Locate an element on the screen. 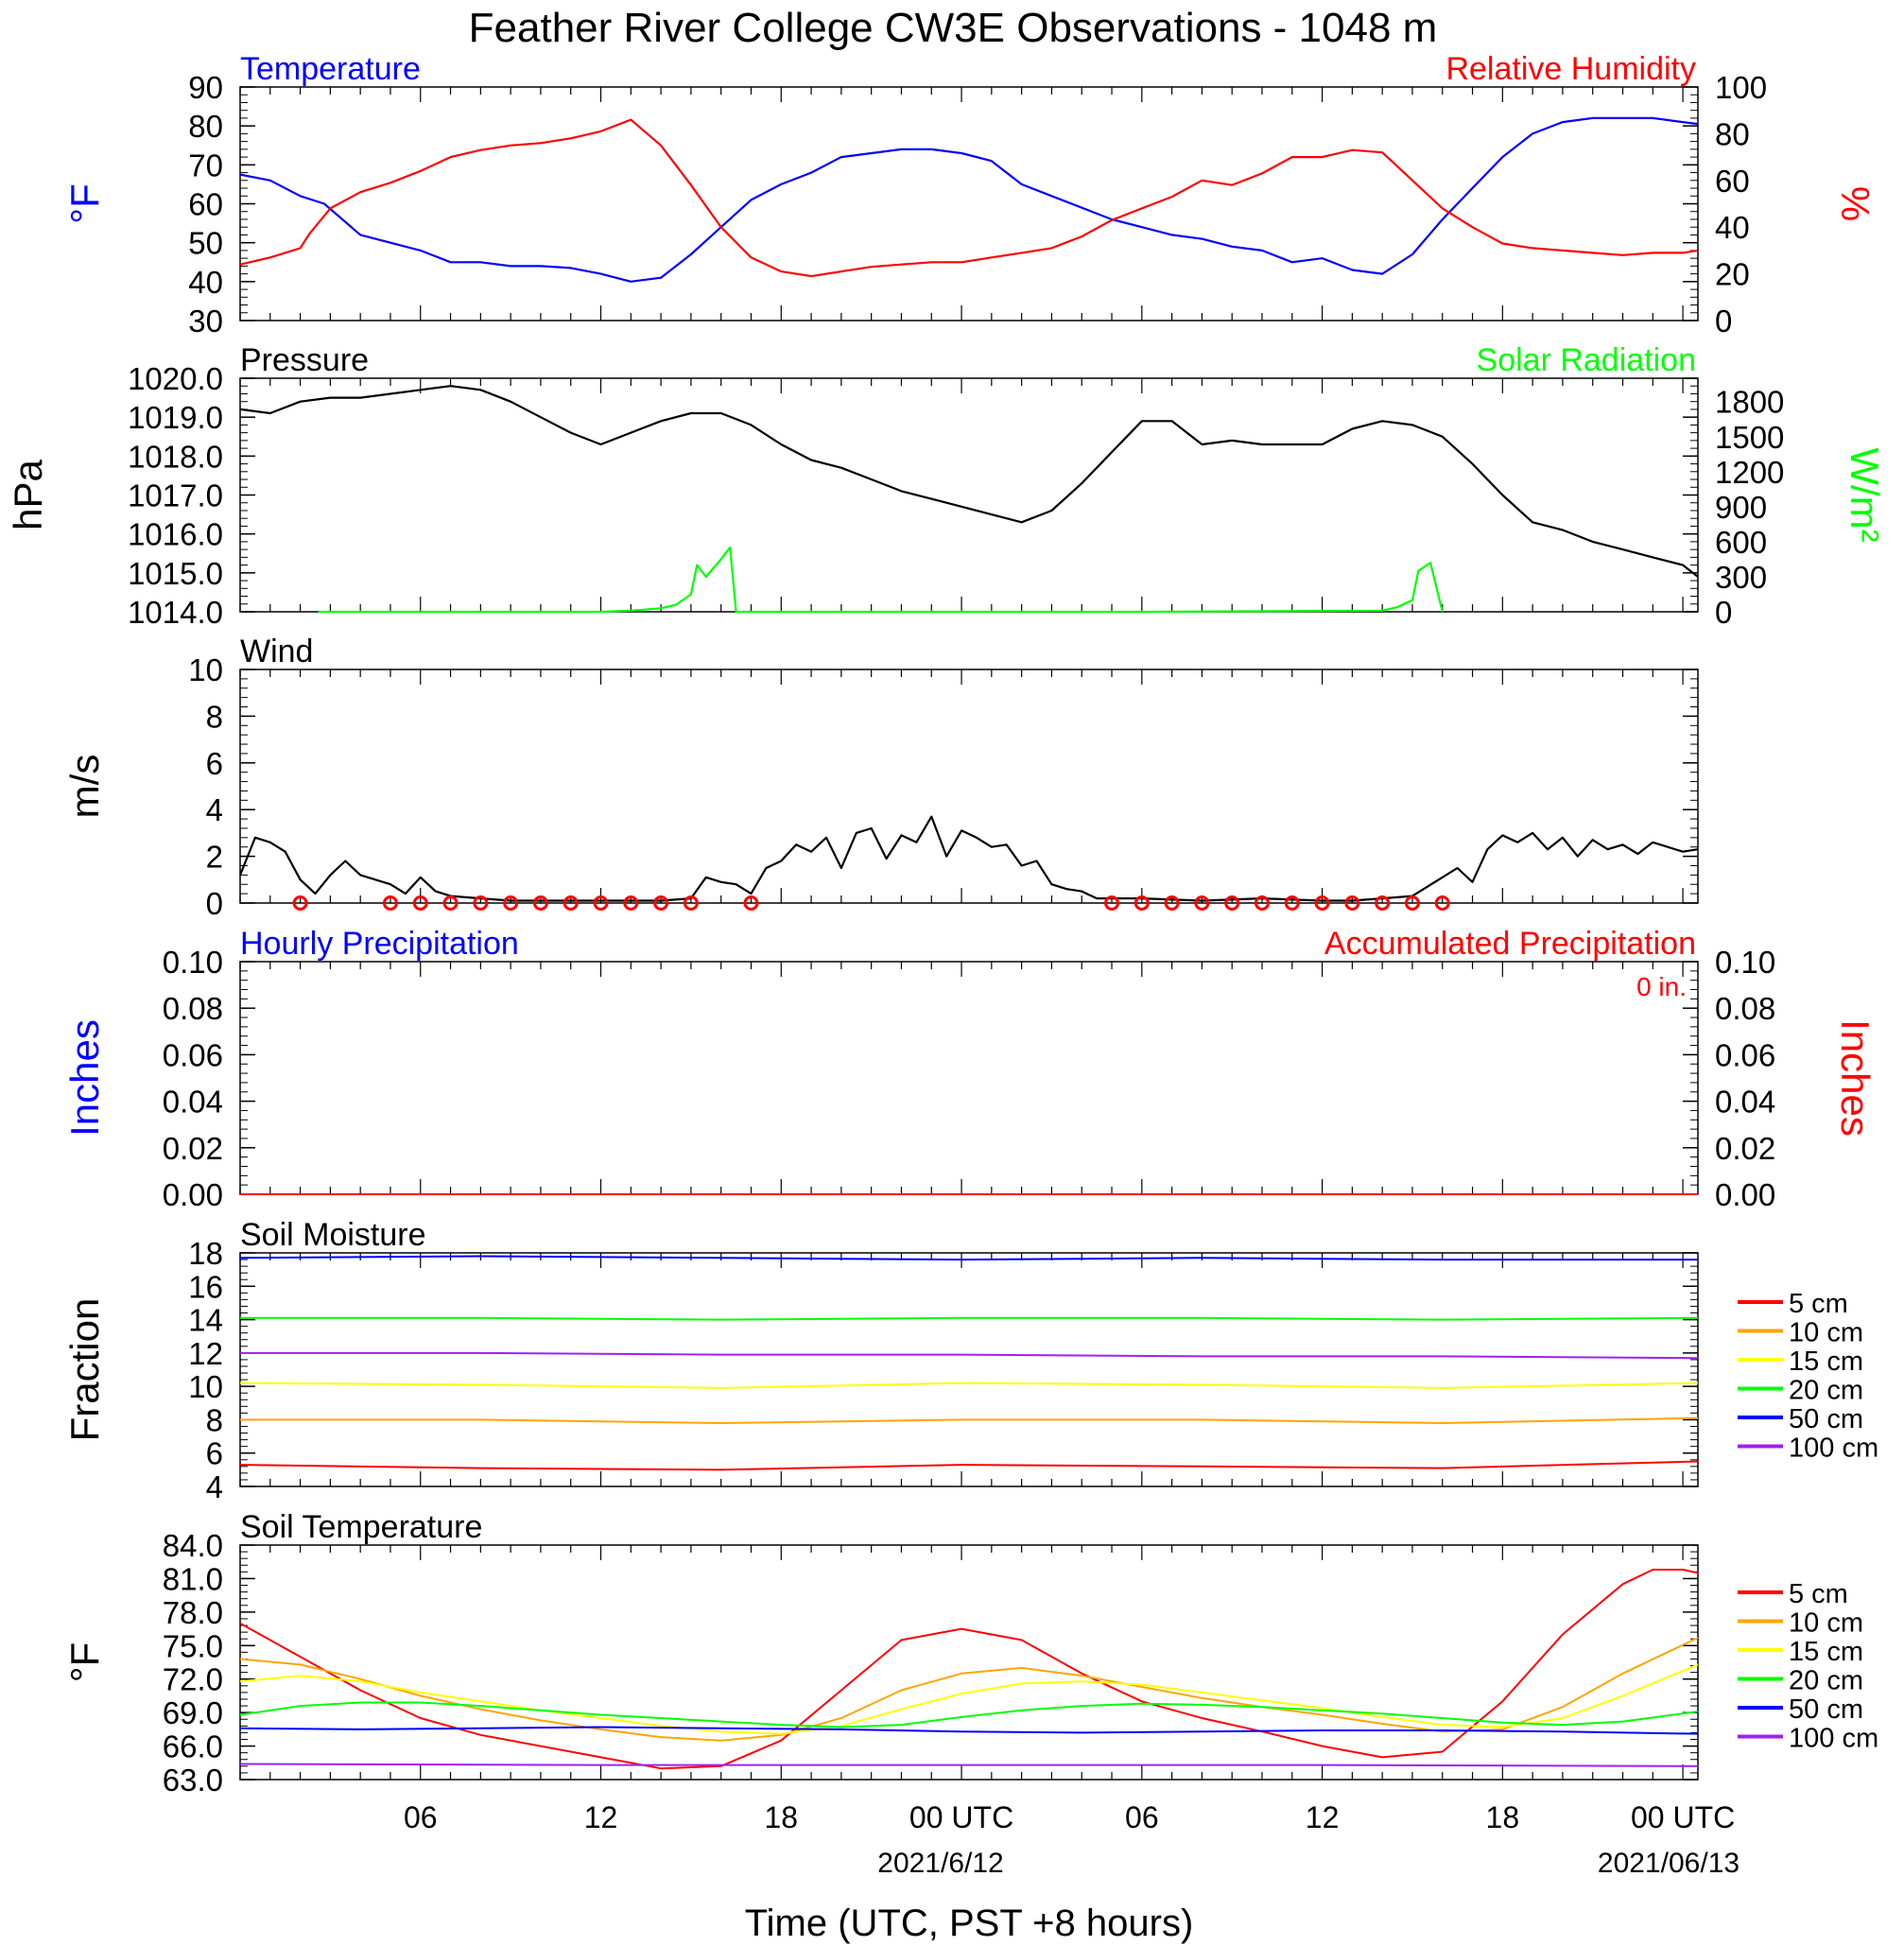  y-axis-label: Fraction is located at coordinates (85, 1370).